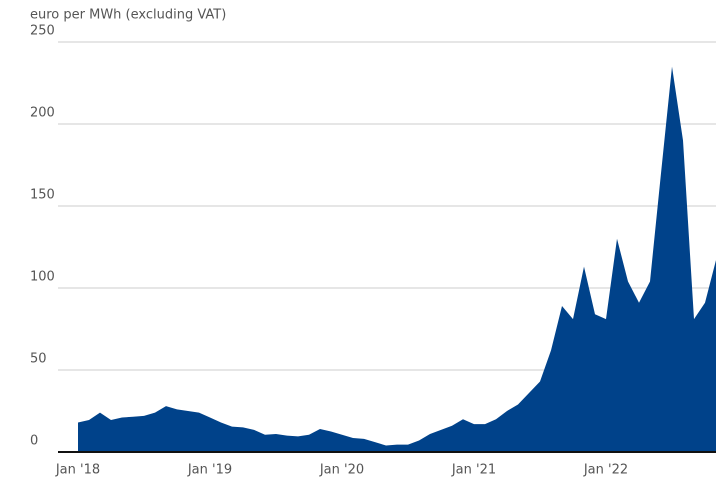 The height and width of the screenshot is (484, 726). I want to click on x-tick-label: Jan '22, so click(605, 470).